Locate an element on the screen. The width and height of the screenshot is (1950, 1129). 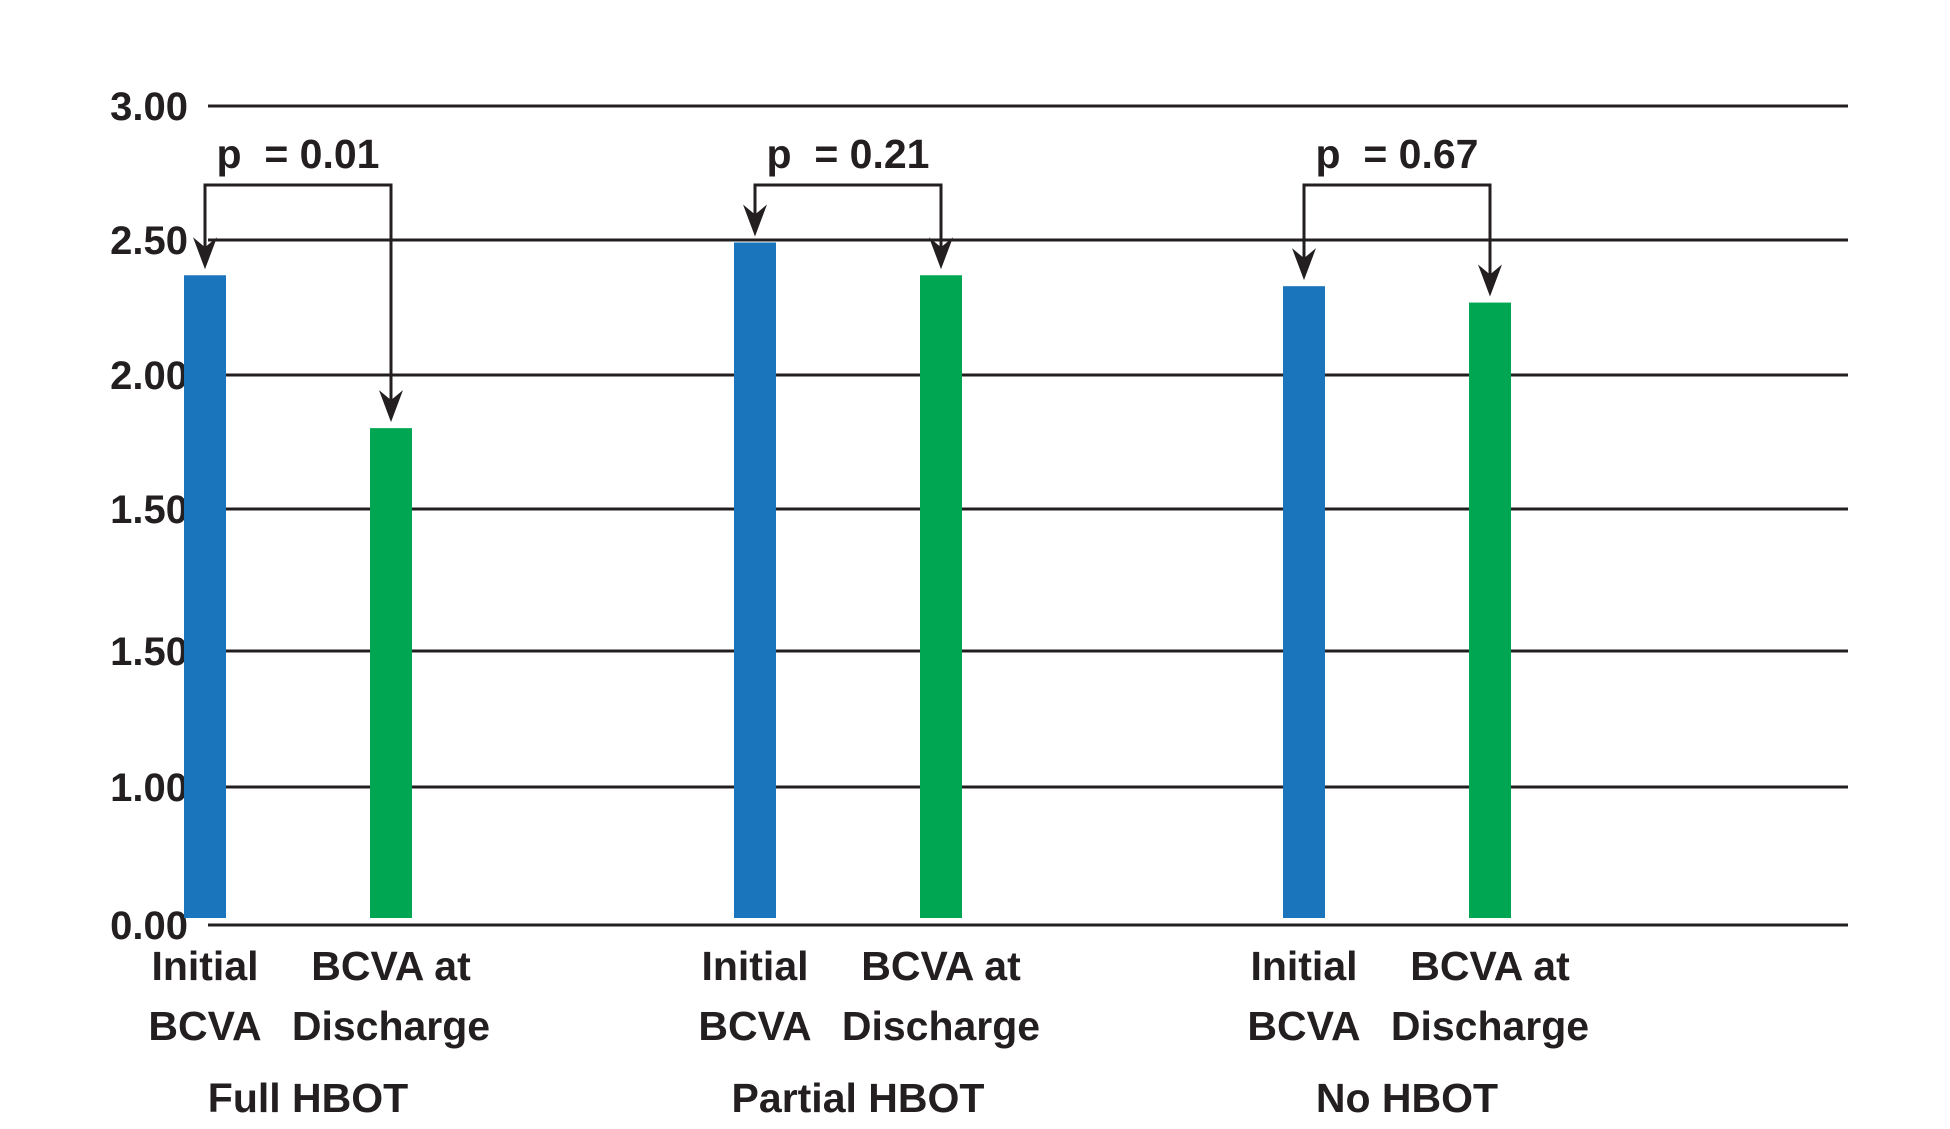
y-axis-tick-labels: 0.00 1.00 1.50 1.50 2.00 2.50 3.00 is located at coordinates (149, 516).